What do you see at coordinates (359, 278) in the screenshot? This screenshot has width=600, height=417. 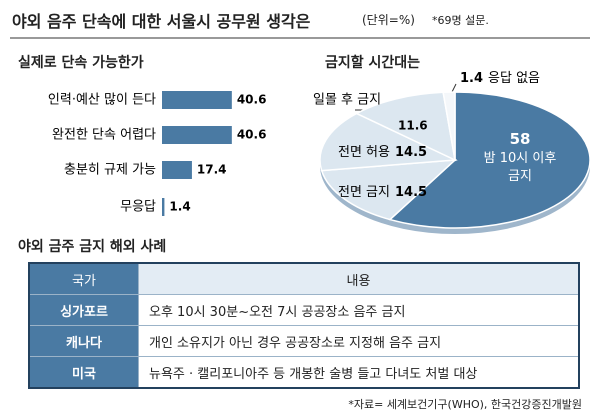 I see `header-cell: 내용` at bounding box center [359, 278].